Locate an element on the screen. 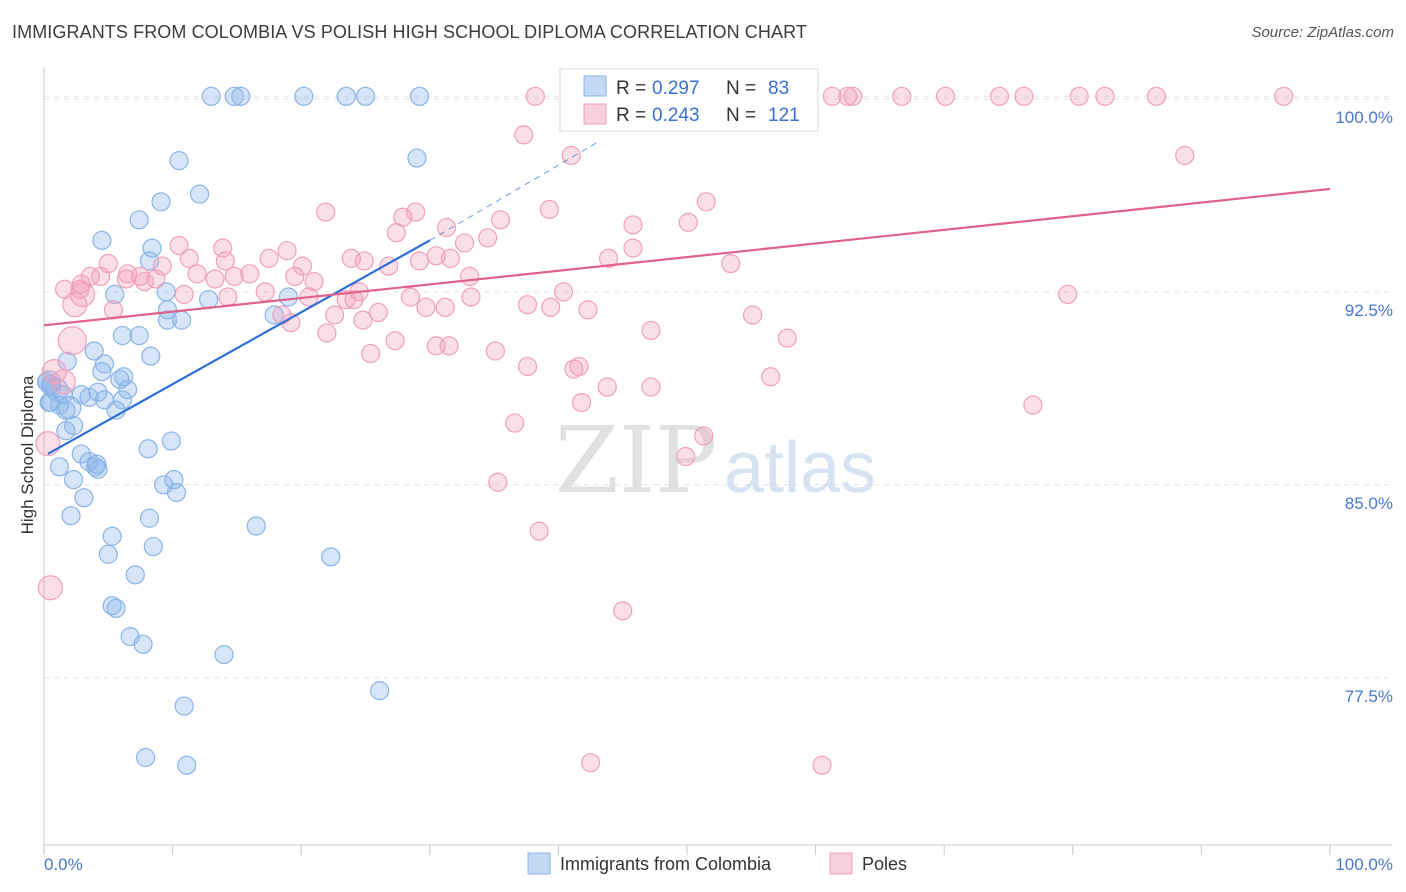  y-tick-label-0: 77.5% is located at coordinates (1369, 696).